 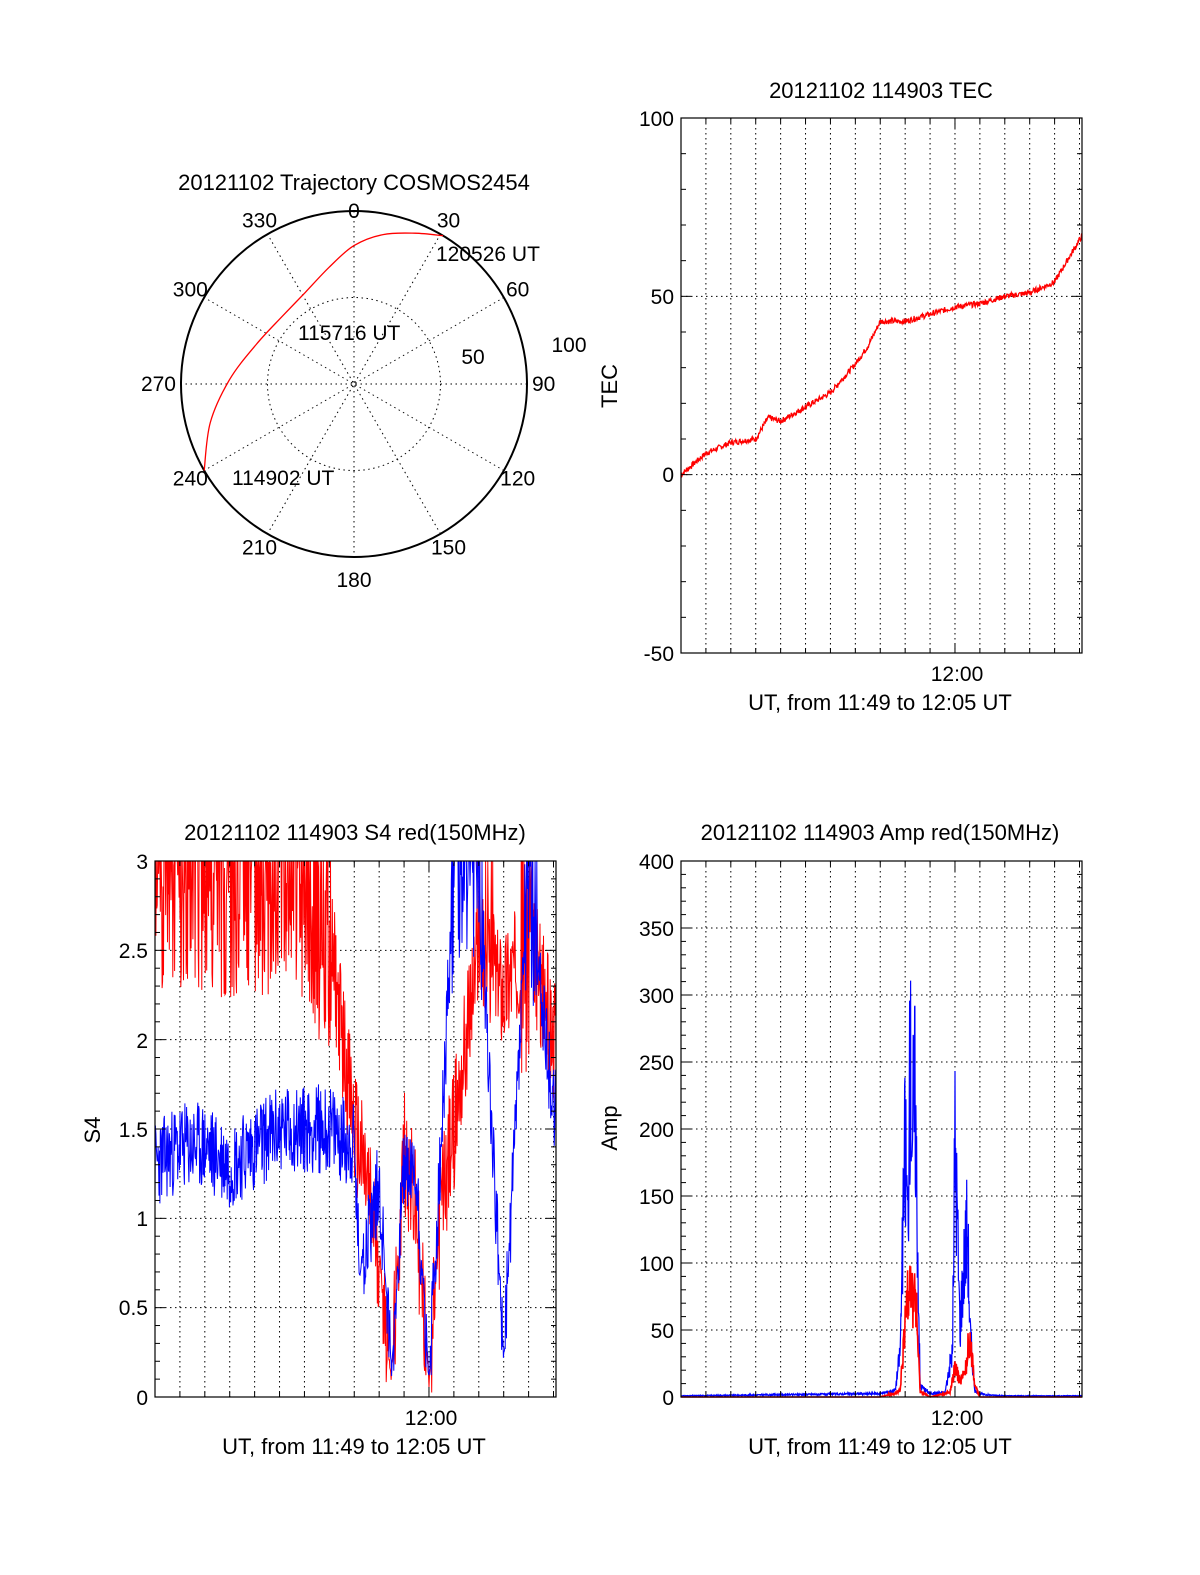 I want to click on polar-azimuth-label-150: 150, so click(x=448, y=548).